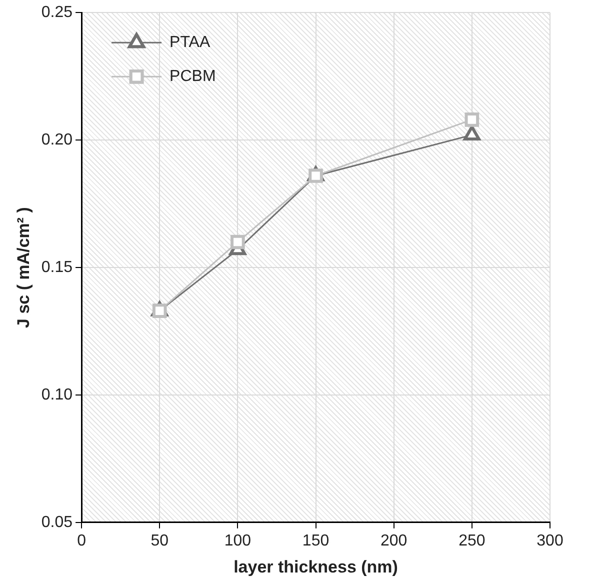 The height and width of the screenshot is (587, 590). I want to click on x-tick-label: 250, so click(472, 541).